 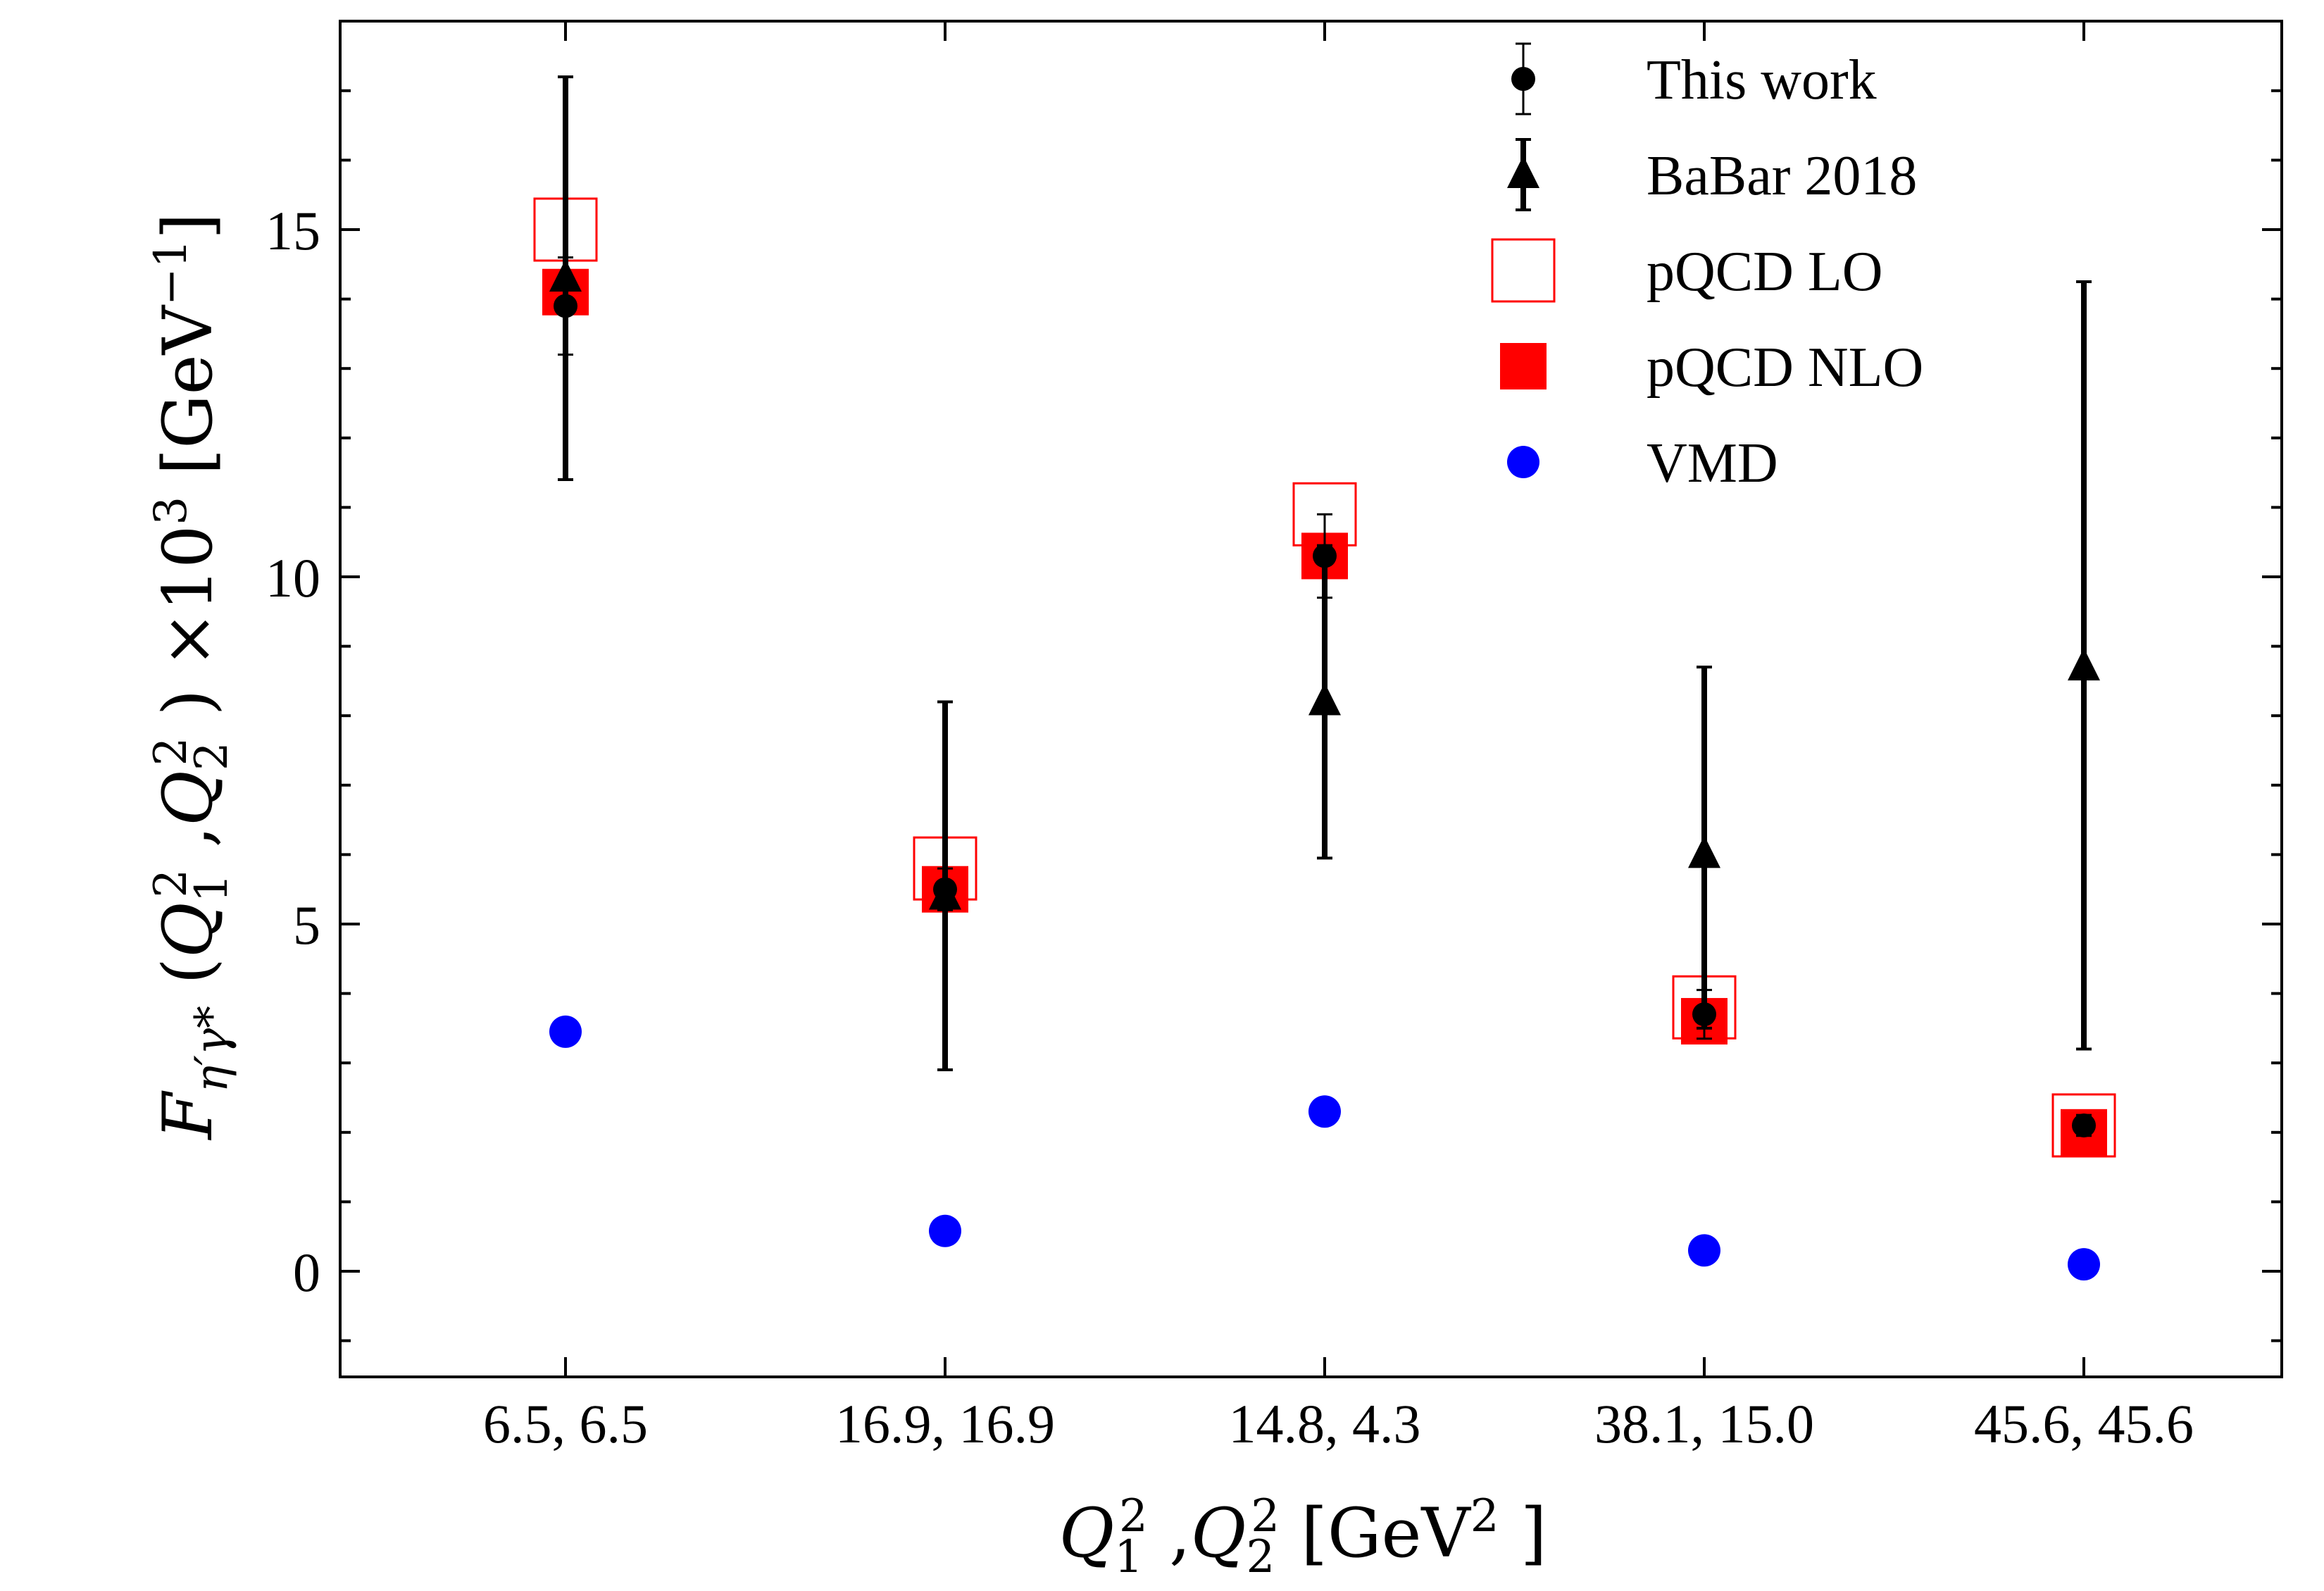 What do you see at coordinates (1325, 1423) in the screenshot?
I see `x-tick-label: 14.8, 4.3` at bounding box center [1325, 1423].